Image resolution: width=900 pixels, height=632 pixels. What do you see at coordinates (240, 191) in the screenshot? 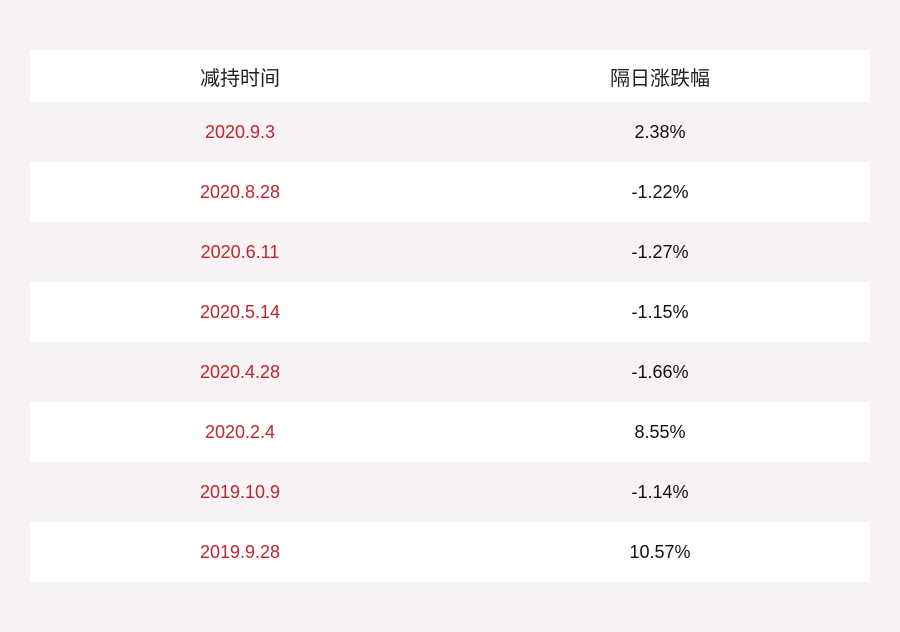
I see `date-cell: 2020.8.28` at bounding box center [240, 191].